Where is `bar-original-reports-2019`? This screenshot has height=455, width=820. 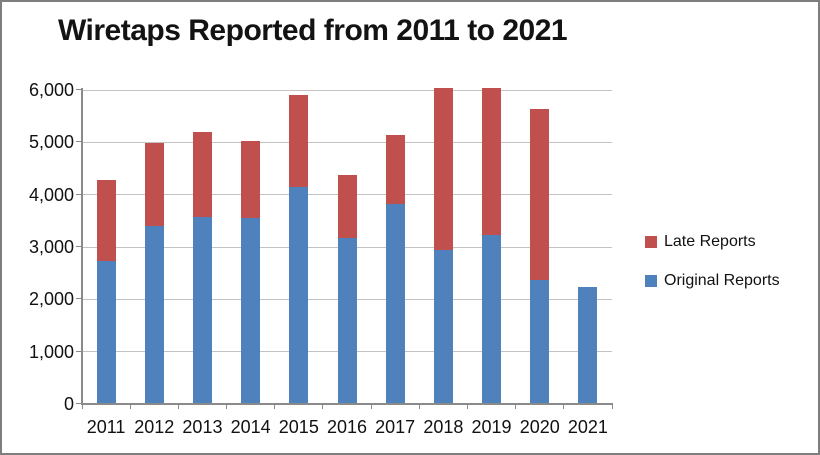
bar-original-reports-2019 is located at coordinates (492, 319).